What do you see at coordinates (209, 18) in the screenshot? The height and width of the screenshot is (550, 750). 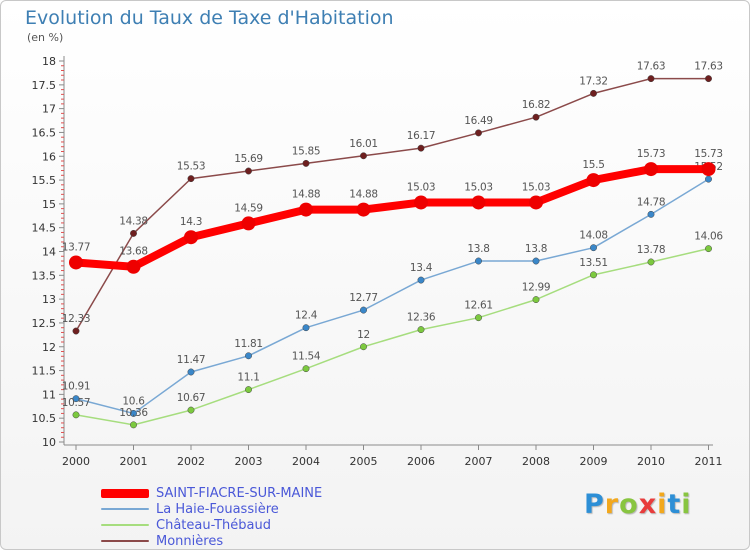 I see `chart-title: Evolution du Taux de Taxe d'Habitation` at bounding box center [209, 18].